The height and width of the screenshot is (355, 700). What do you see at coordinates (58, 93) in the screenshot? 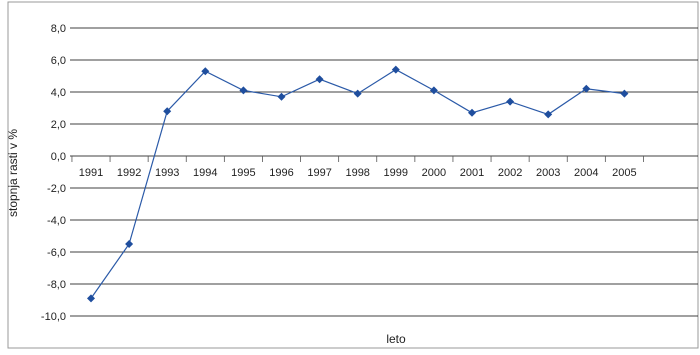
I see `y-tick-label: 4,0` at bounding box center [58, 93].